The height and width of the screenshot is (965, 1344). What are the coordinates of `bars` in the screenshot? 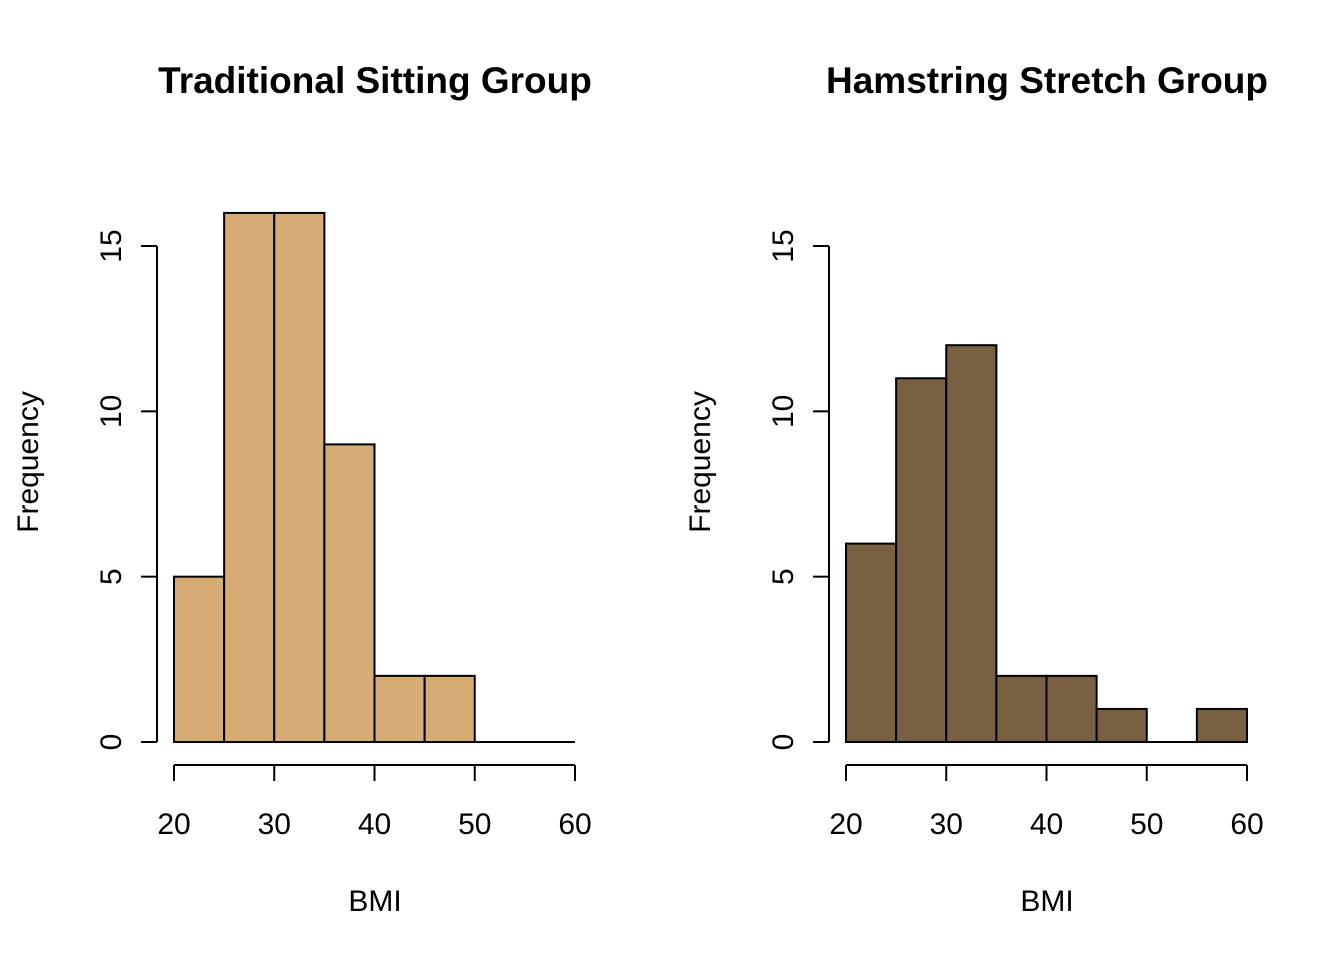 It's located at (1046, 544).